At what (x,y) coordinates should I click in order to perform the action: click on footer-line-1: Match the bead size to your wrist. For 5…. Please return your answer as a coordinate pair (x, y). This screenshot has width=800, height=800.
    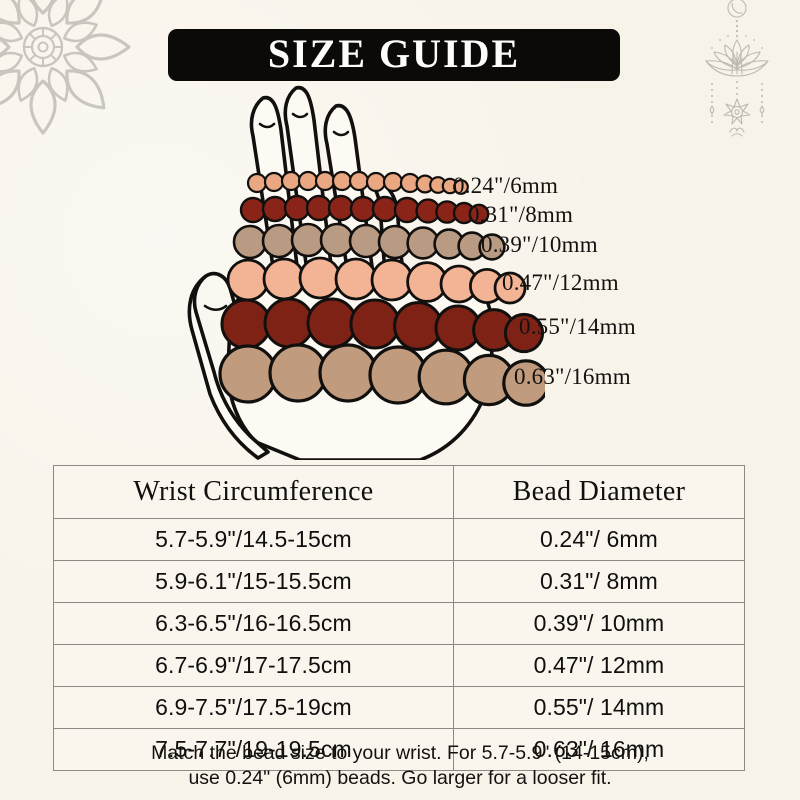
    Looking at the image, I should click on (400, 753).